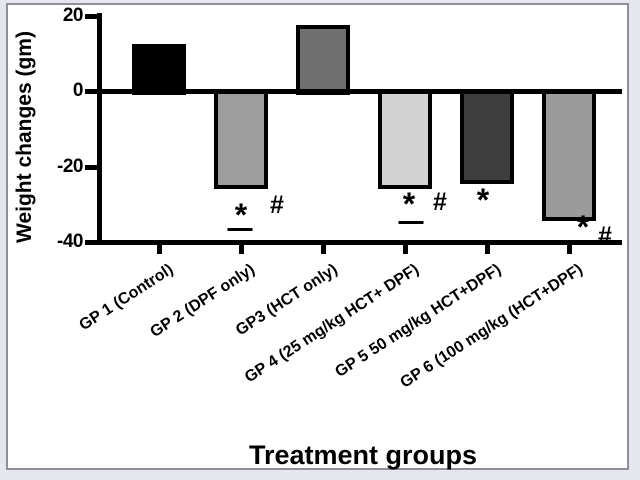 This screenshot has height=480, width=640. I want to click on significance-star-gp2: *, so click(241, 215).